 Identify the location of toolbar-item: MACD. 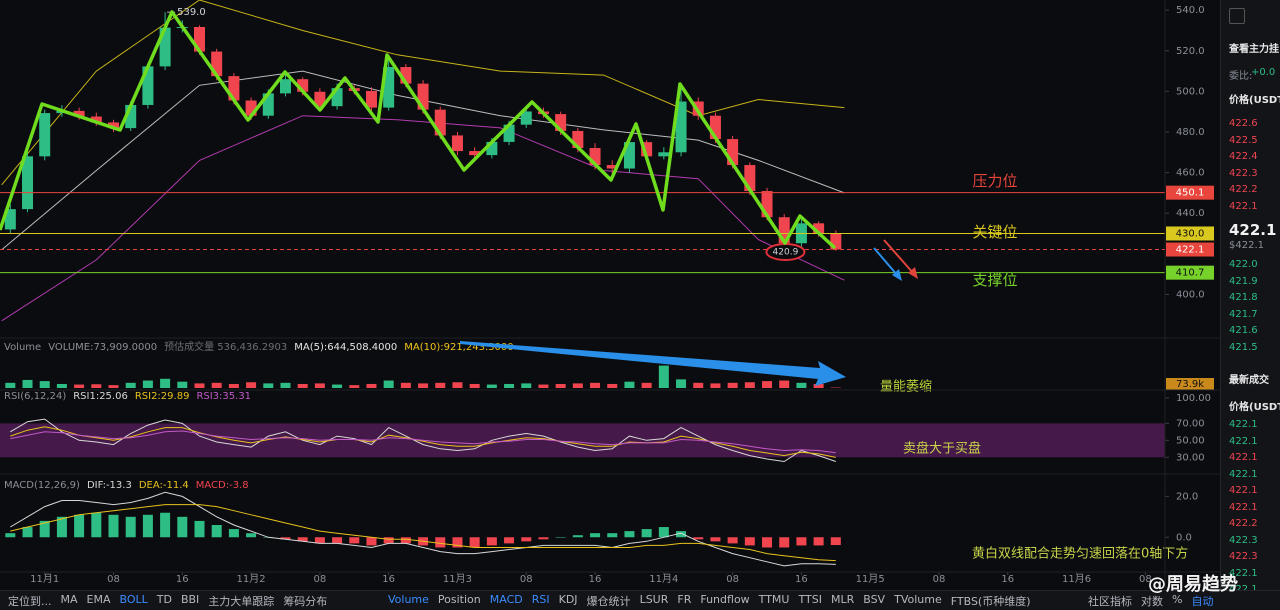
(506, 601).